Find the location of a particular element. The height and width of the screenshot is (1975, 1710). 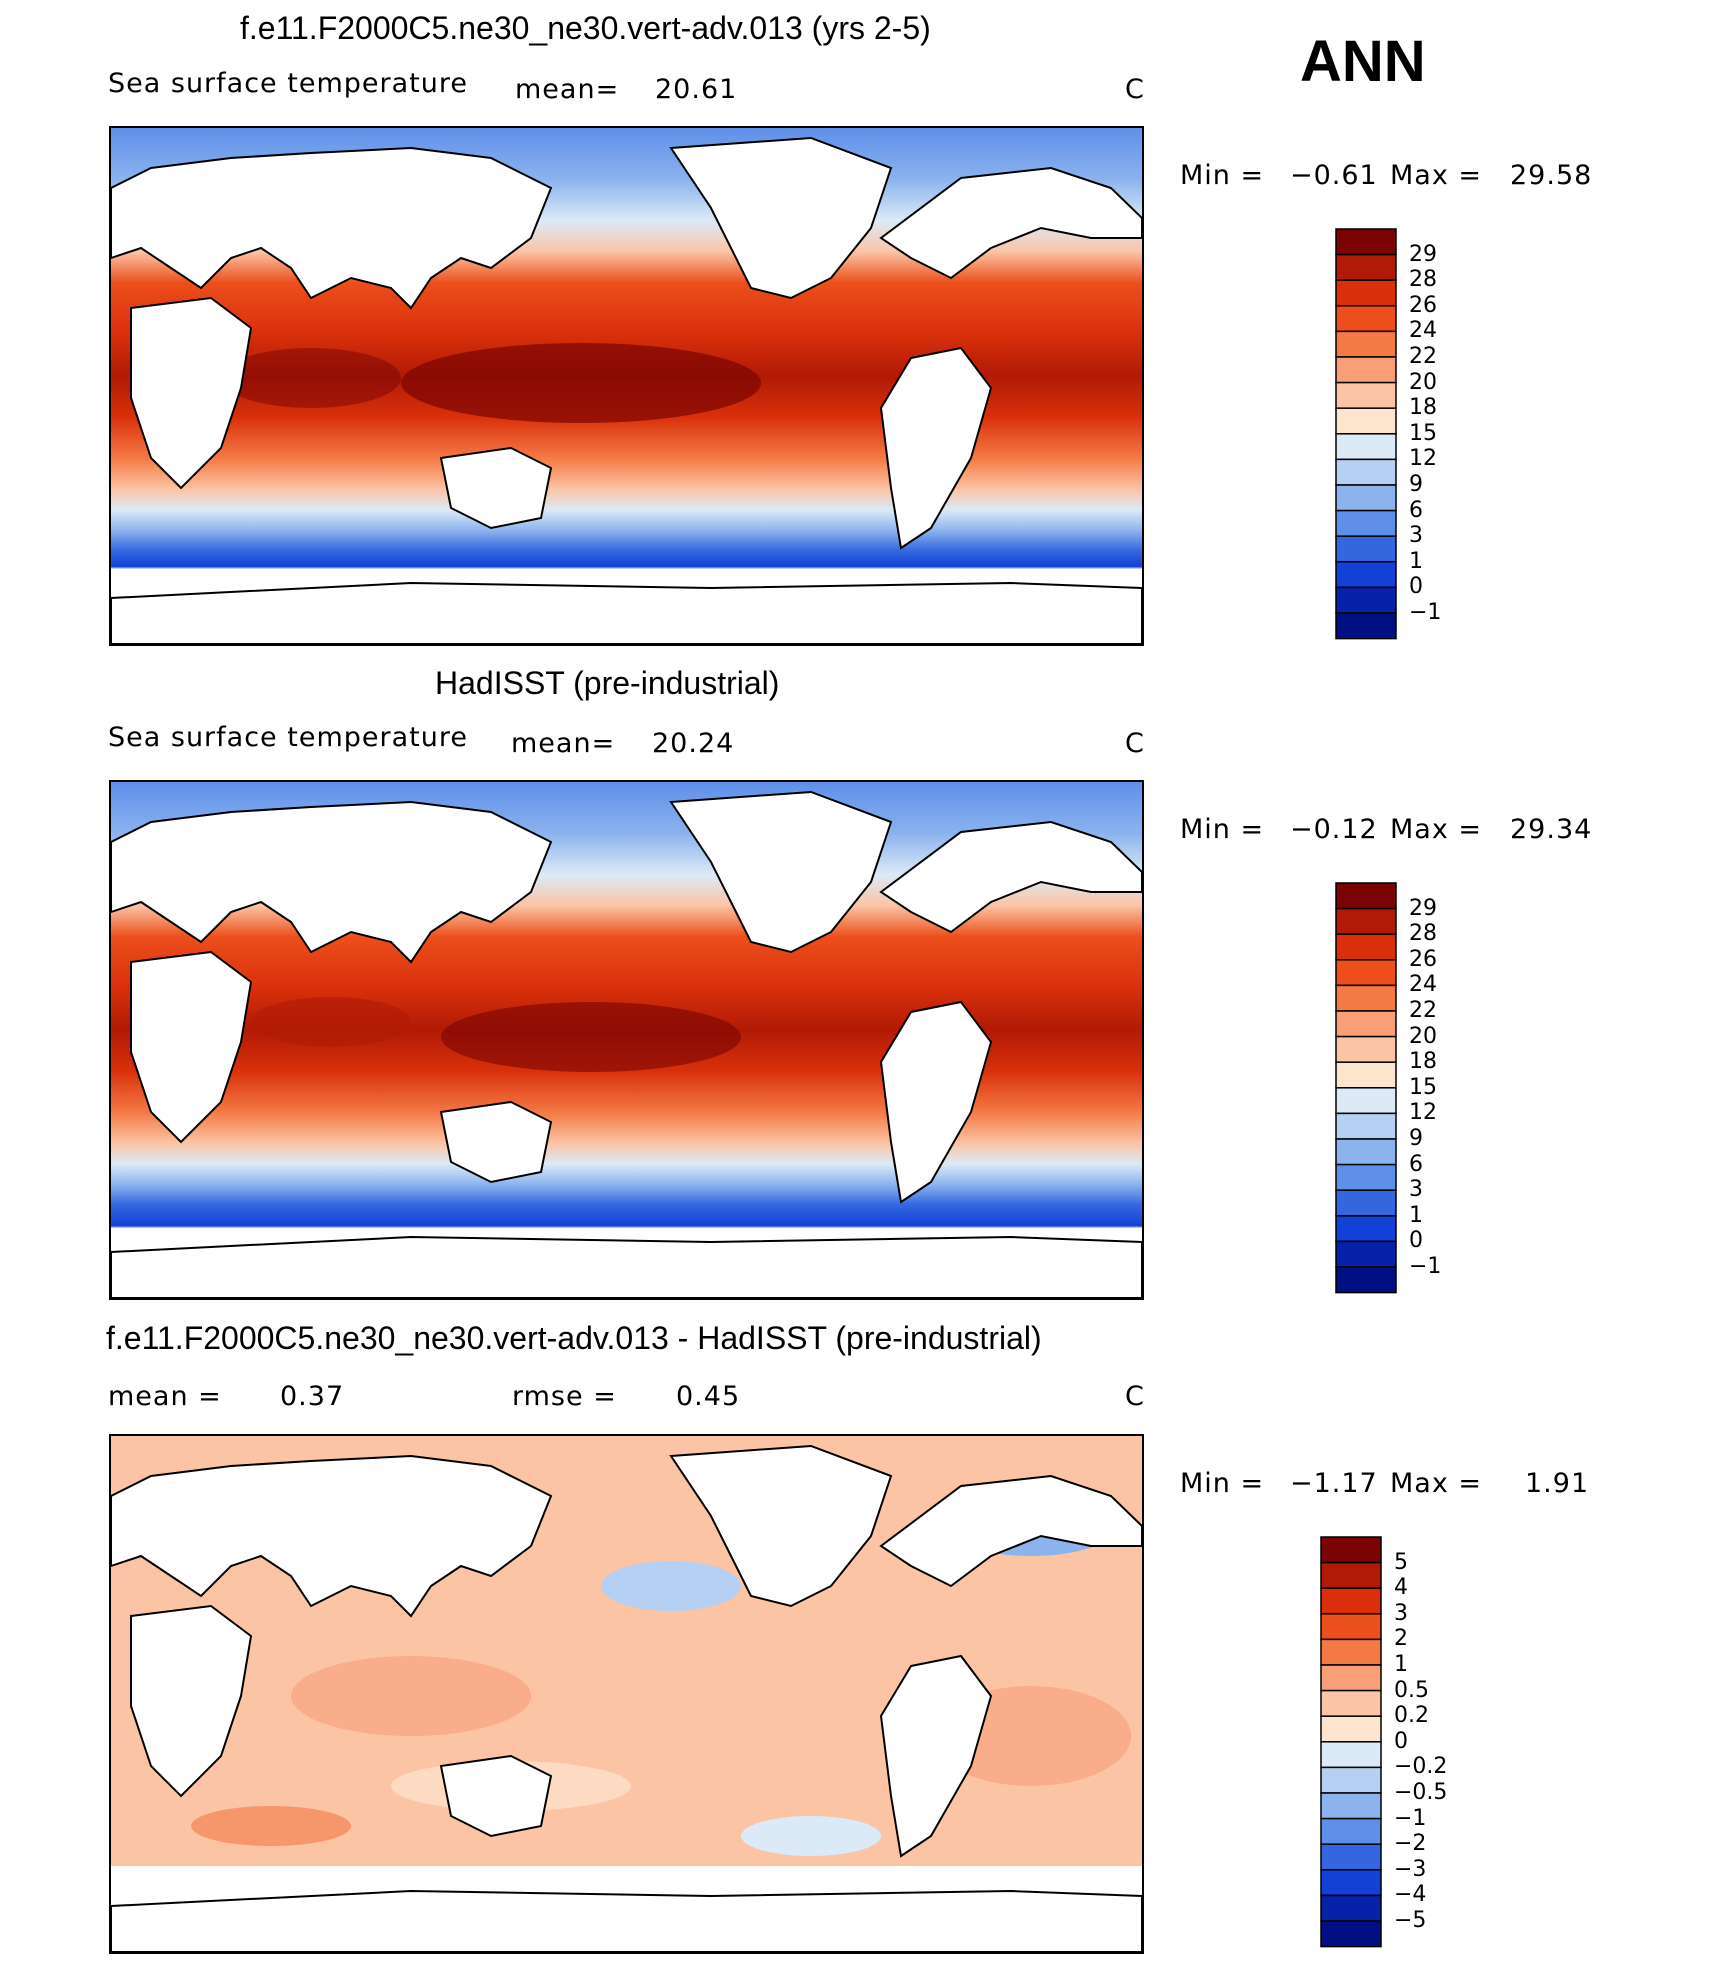

colorbar-level-label: 4 is located at coordinates (1401, 1588).